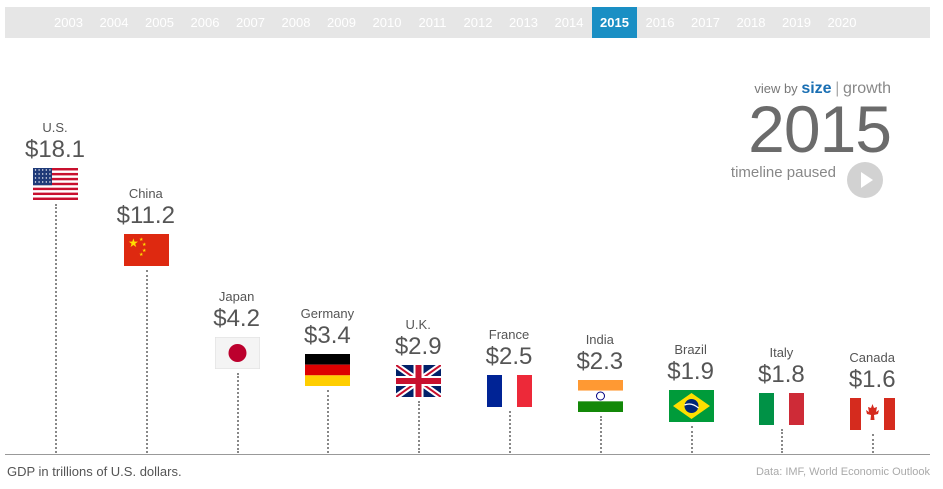 This screenshot has height=489, width=943. What do you see at coordinates (236, 318) in the screenshot?
I see `gdp-value-label: $4.2` at bounding box center [236, 318].